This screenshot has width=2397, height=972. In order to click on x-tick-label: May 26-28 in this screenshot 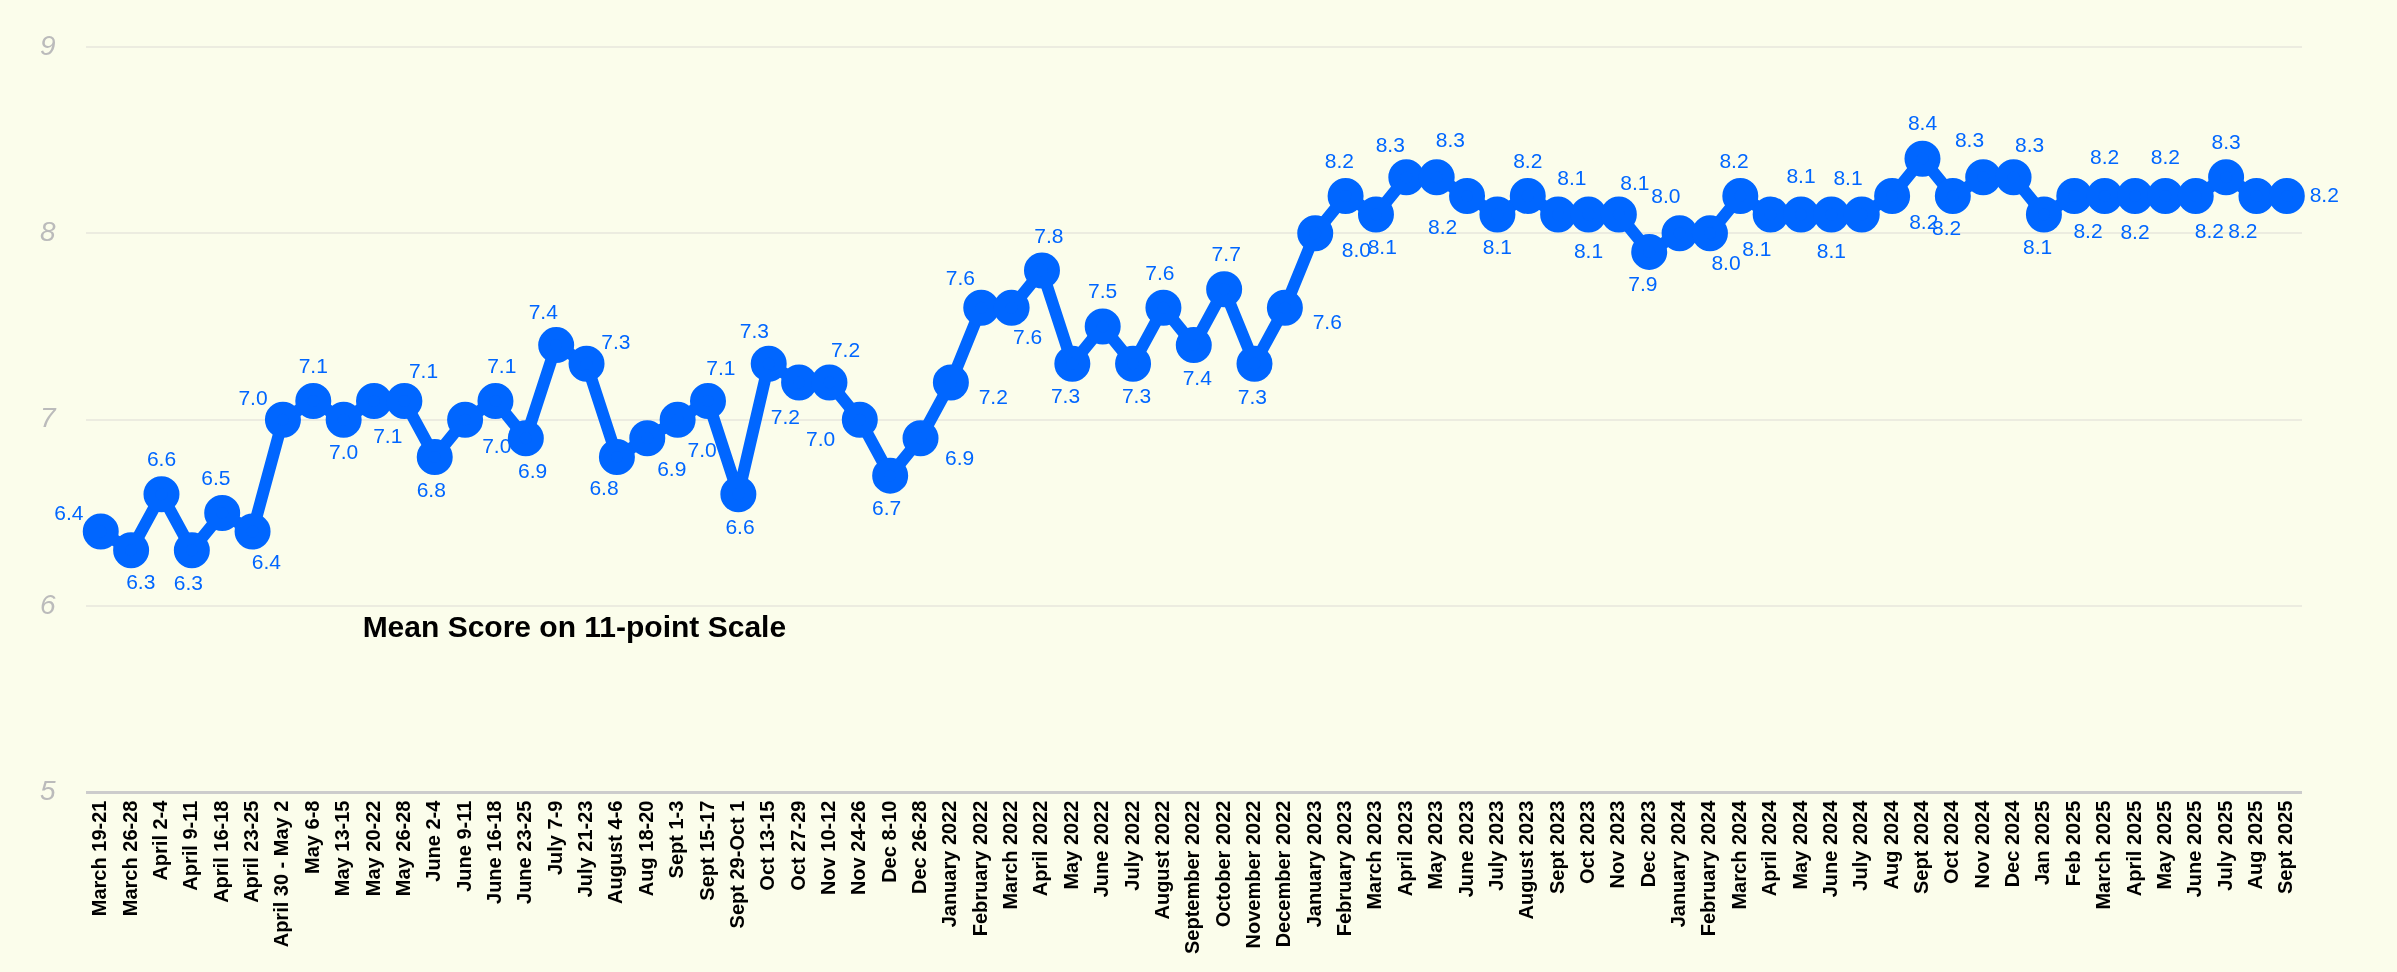, I will do `click(402, 848)`.